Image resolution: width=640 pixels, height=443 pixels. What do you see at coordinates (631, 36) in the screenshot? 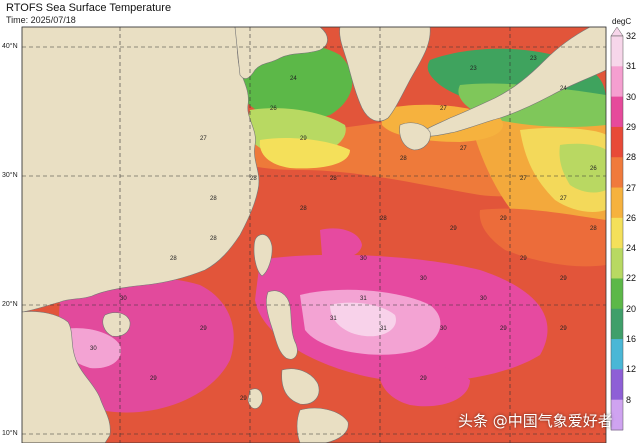
I see `colorbar-tick-label: 32` at bounding box center [631, 36].